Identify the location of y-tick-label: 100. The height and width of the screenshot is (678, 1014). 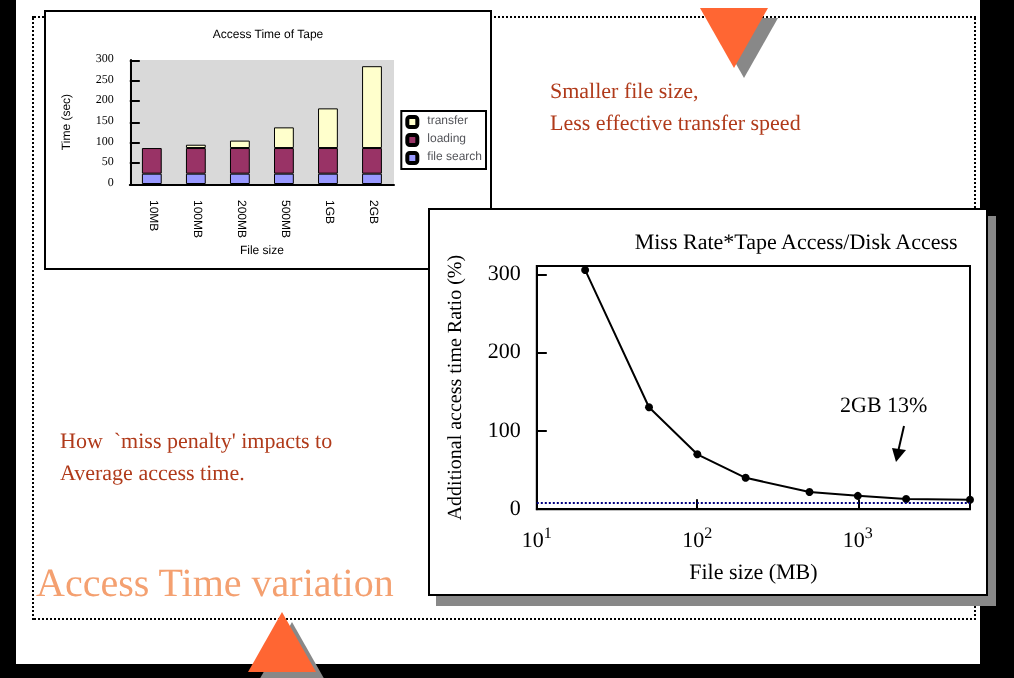
(504, 430).